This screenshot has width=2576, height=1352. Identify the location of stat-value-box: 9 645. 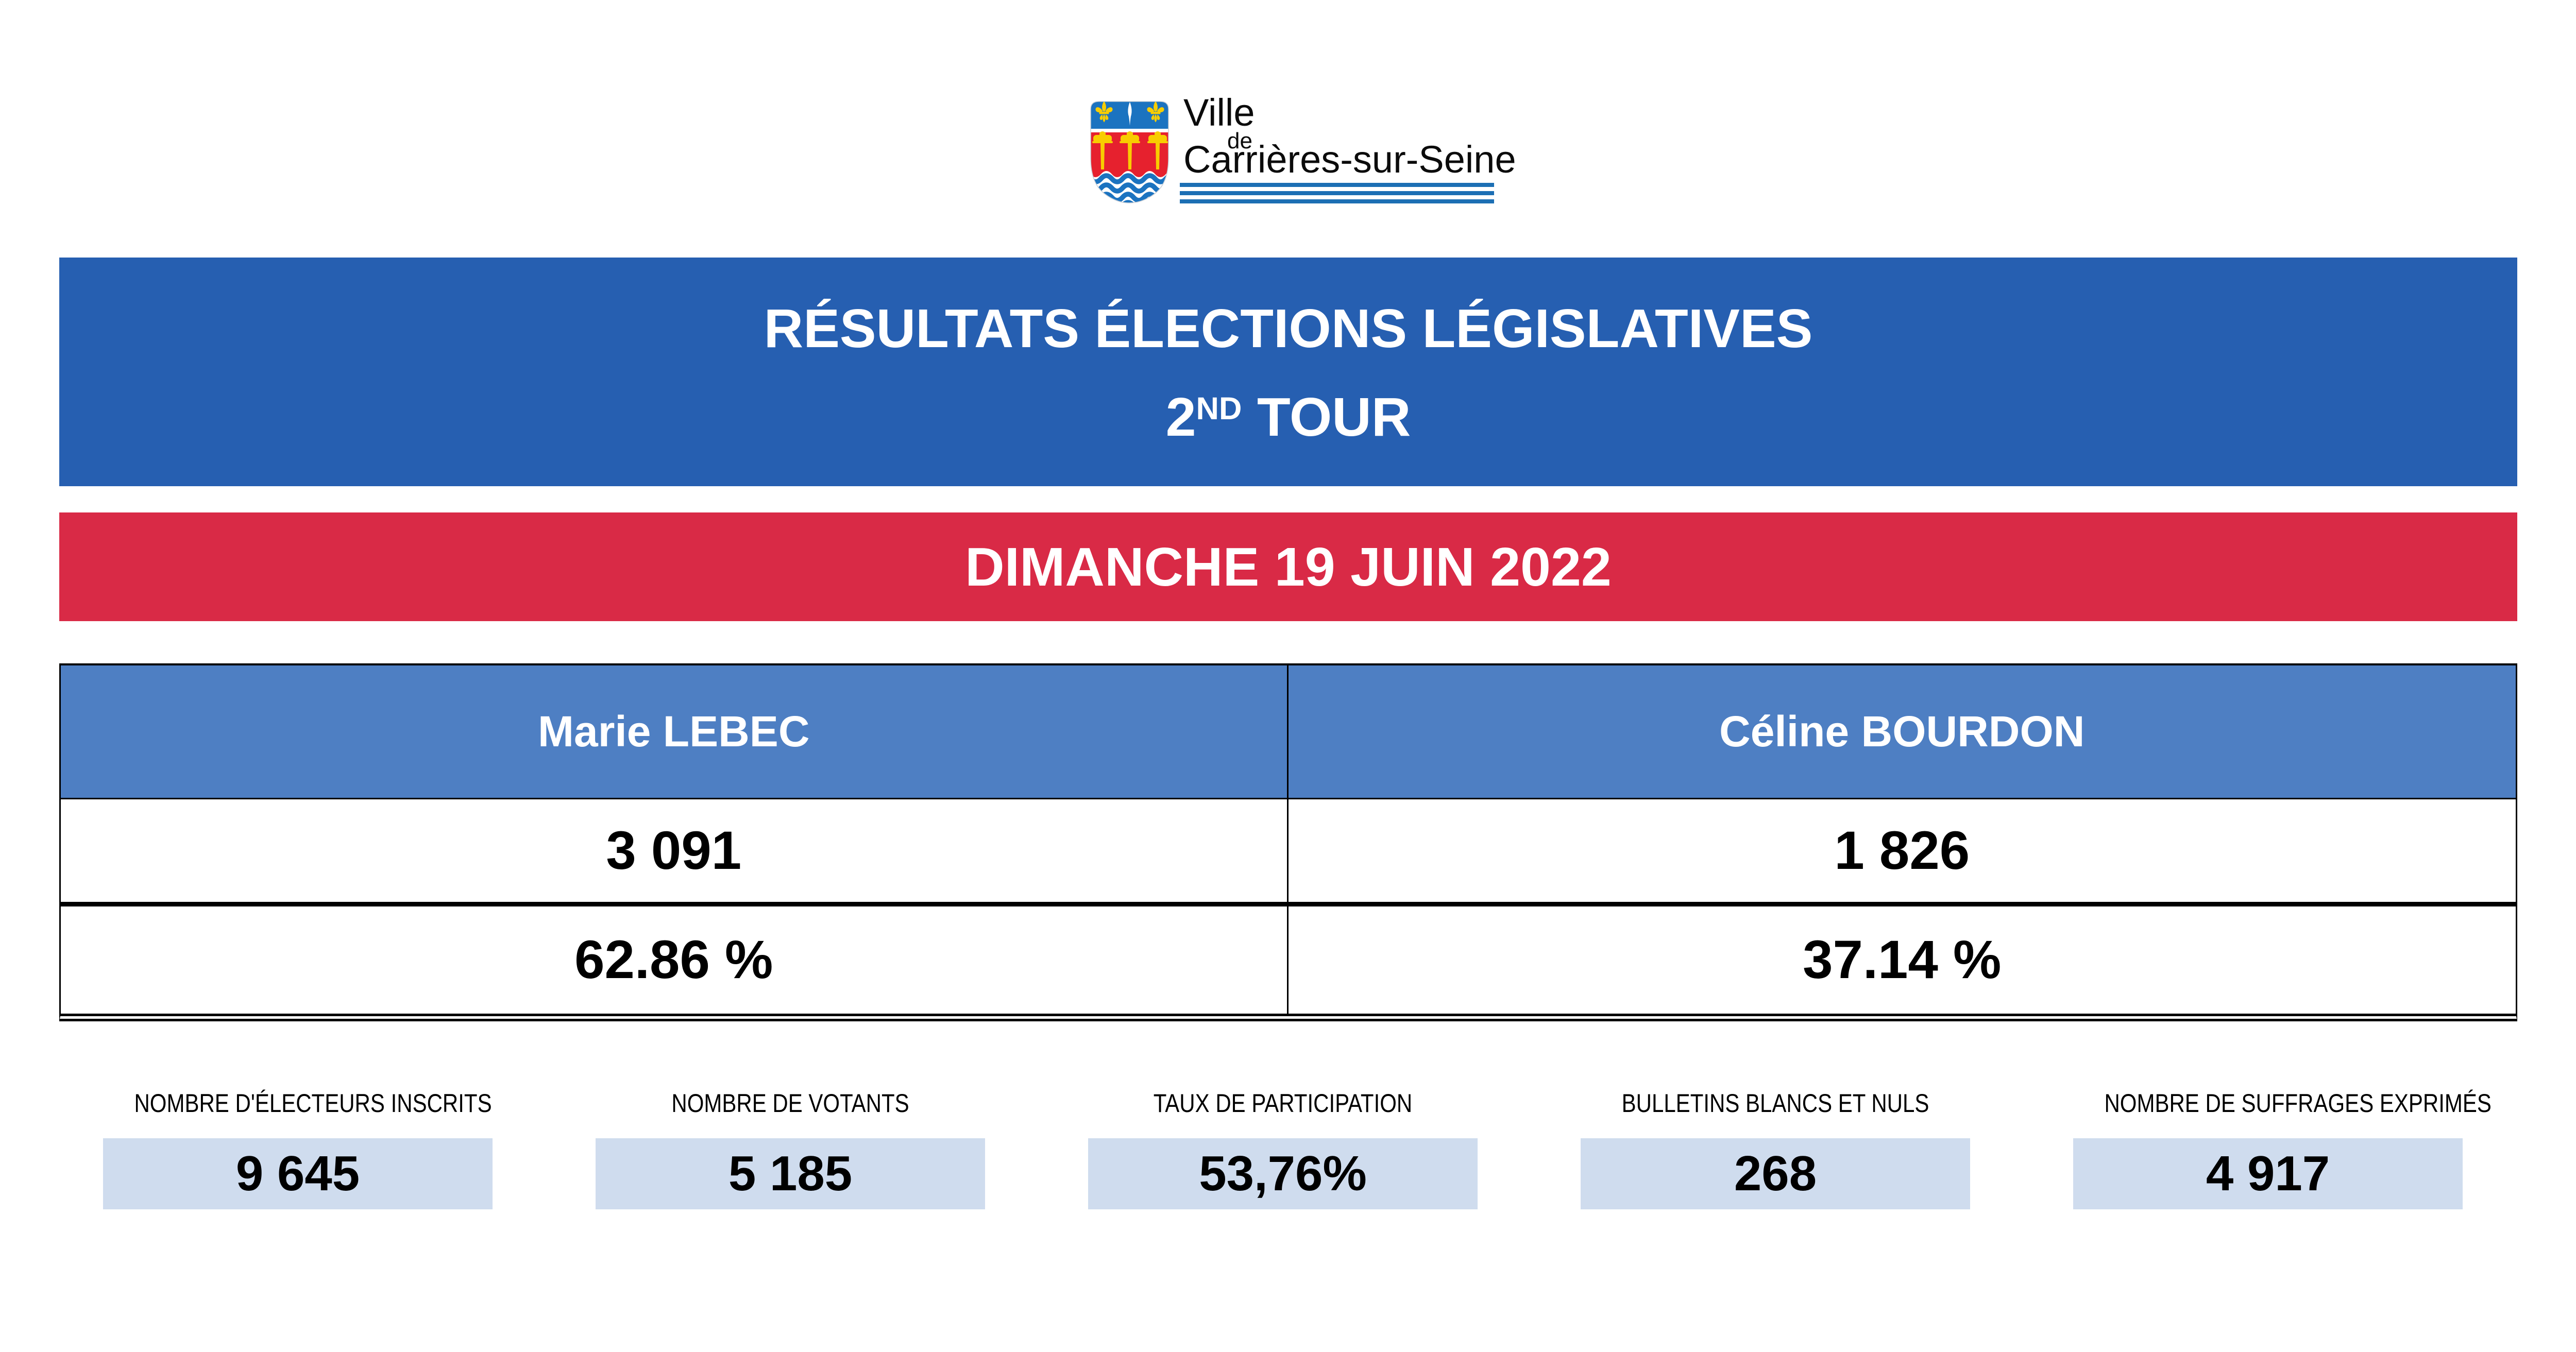
(298, 1173).